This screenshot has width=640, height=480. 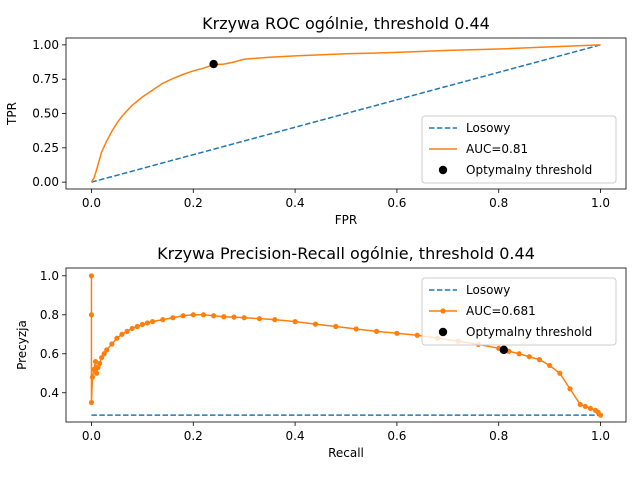 What do you see at coordinates (488, 128) in the screenshot?
I see `chart0-legend-label-0: Losowy` at bounding box center [488, 128].